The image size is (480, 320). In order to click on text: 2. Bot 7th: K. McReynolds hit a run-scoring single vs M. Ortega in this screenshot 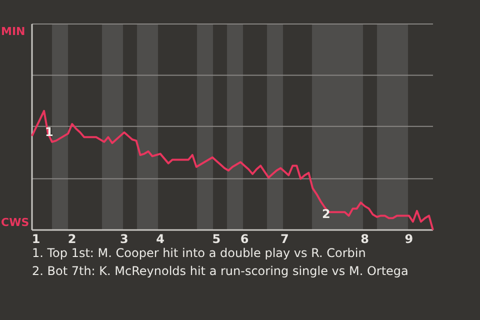, I will do `click(220, 271)`.